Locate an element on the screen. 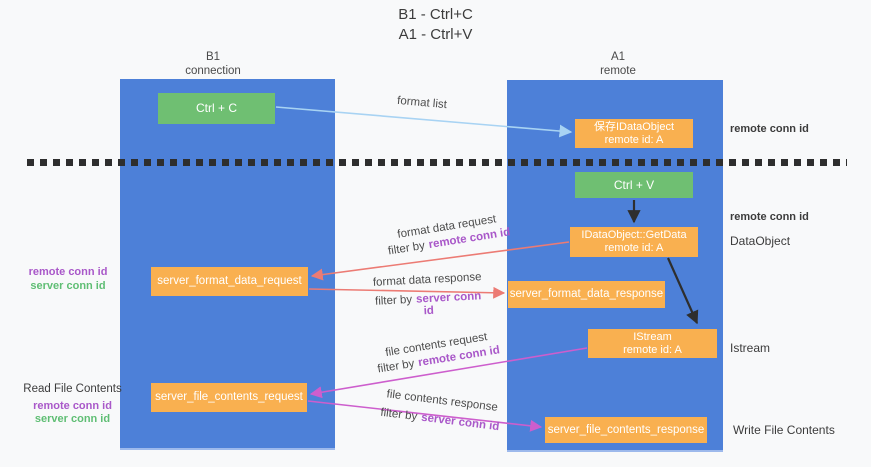 The height and width of the screenshot is (467, 871). server-file-contents-request-label: server_file_contents_request is located at coordinates (229, 397).